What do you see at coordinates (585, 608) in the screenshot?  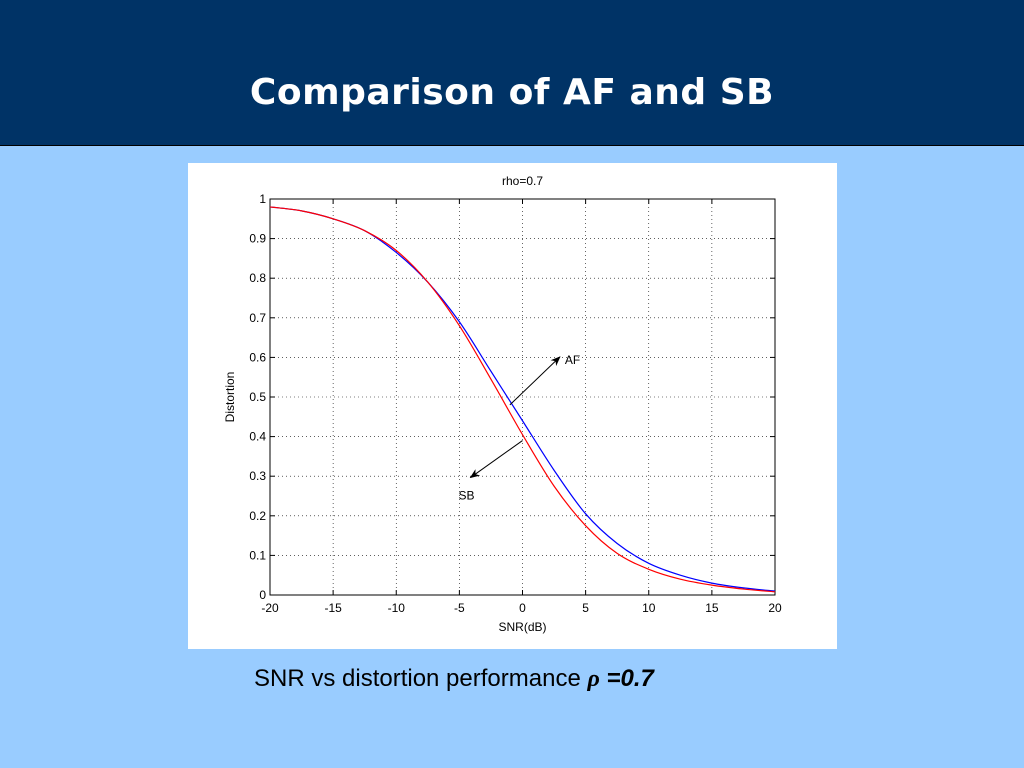 I see `x-tick-label: 5` at bounding box center [585, 608].